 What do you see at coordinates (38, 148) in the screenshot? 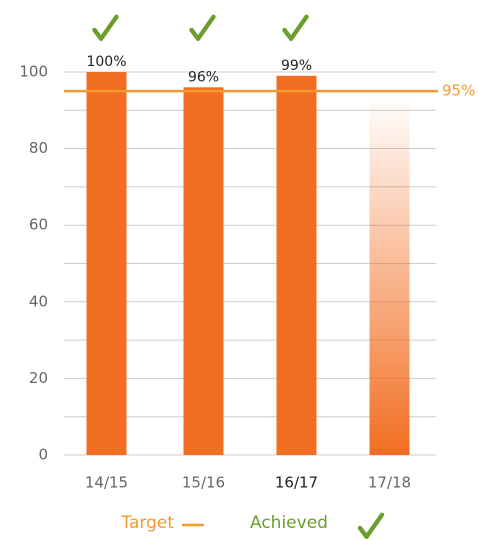
I see `y-tick-label: 80` at bounding box center [38, 148].